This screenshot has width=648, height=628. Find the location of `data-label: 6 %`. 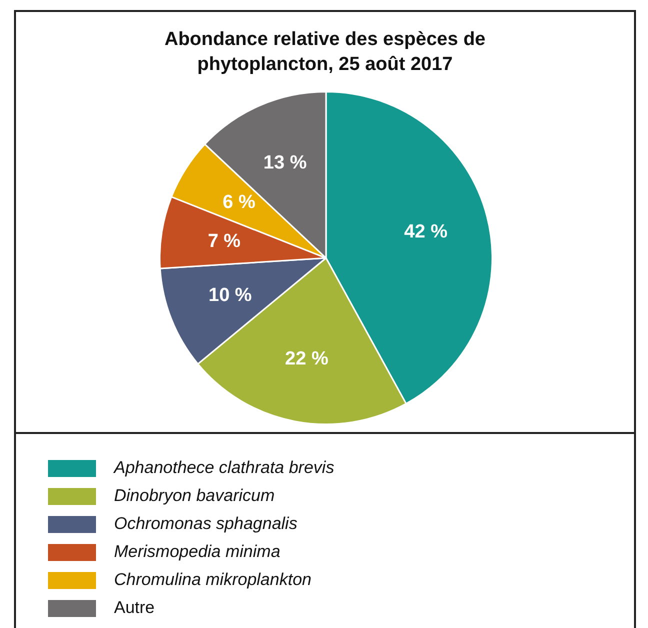

data-label: 6 % is located at coordinates (239, 203).